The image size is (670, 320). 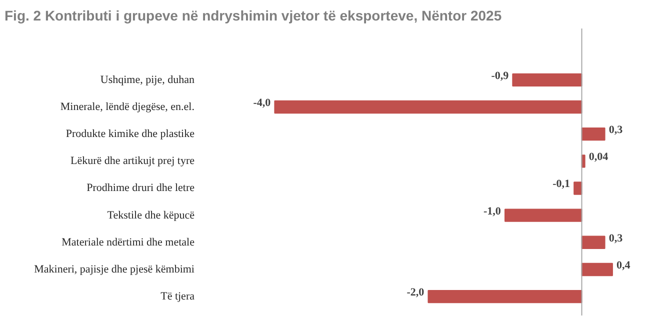 What do you see at coordinates (561, 184) in the screenshot?
I see `data-label: -0,1` at bounding box center [561, 184].